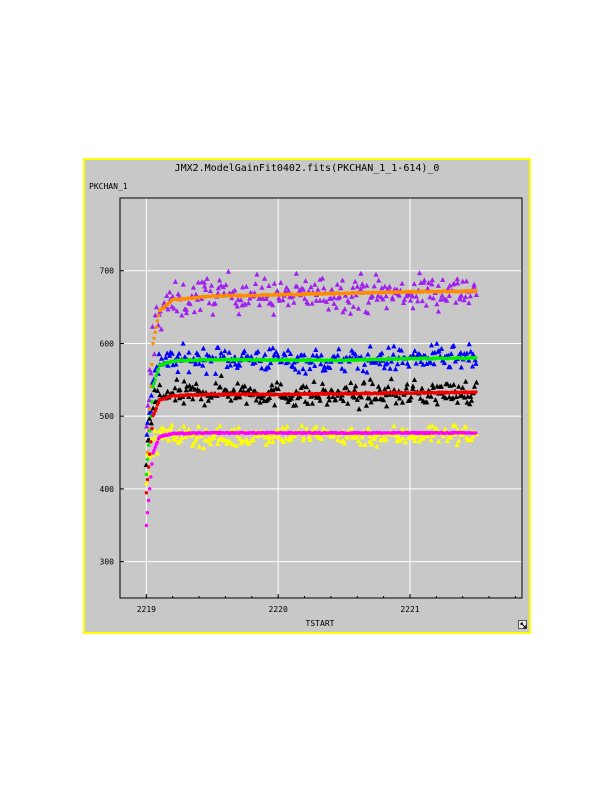  What do you see at coordinates (108, 186) in the screenshot?
I see `y-axis-label: PKCHAN_1` at bounding box center [108, 186].